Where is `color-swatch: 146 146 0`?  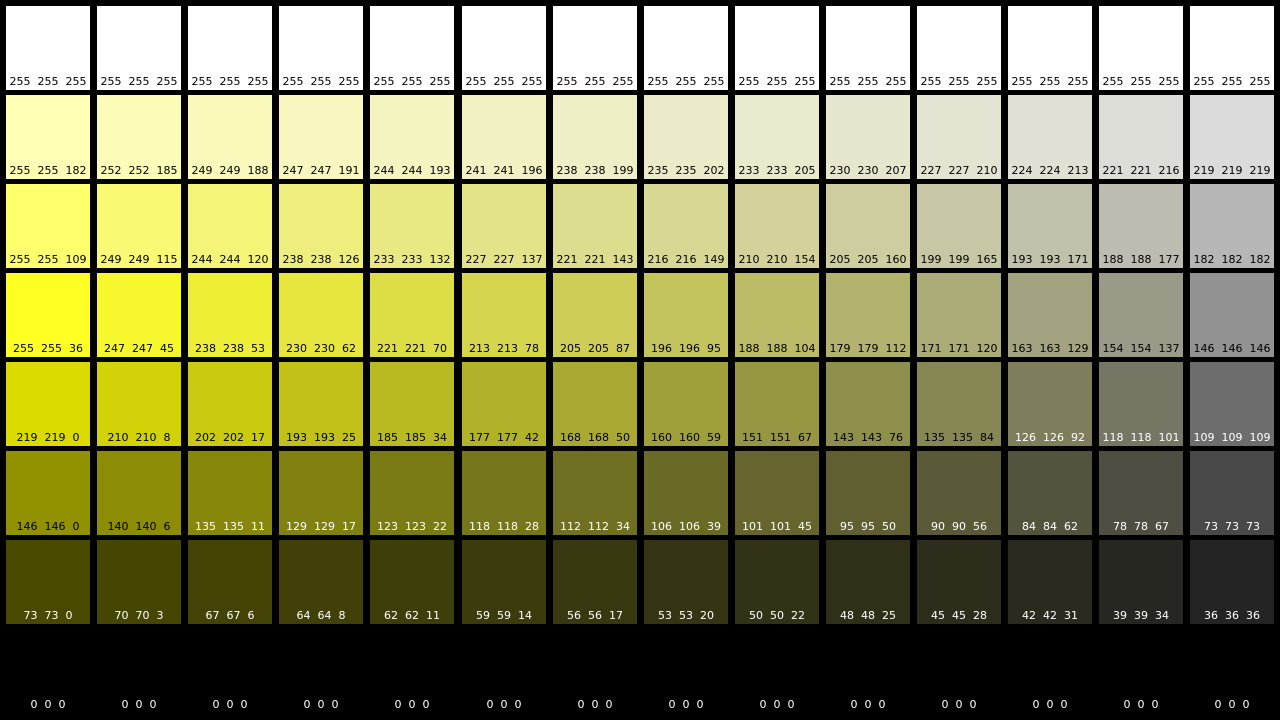 color-swatch: 146 146 0 is located at coordinates (48, 493).